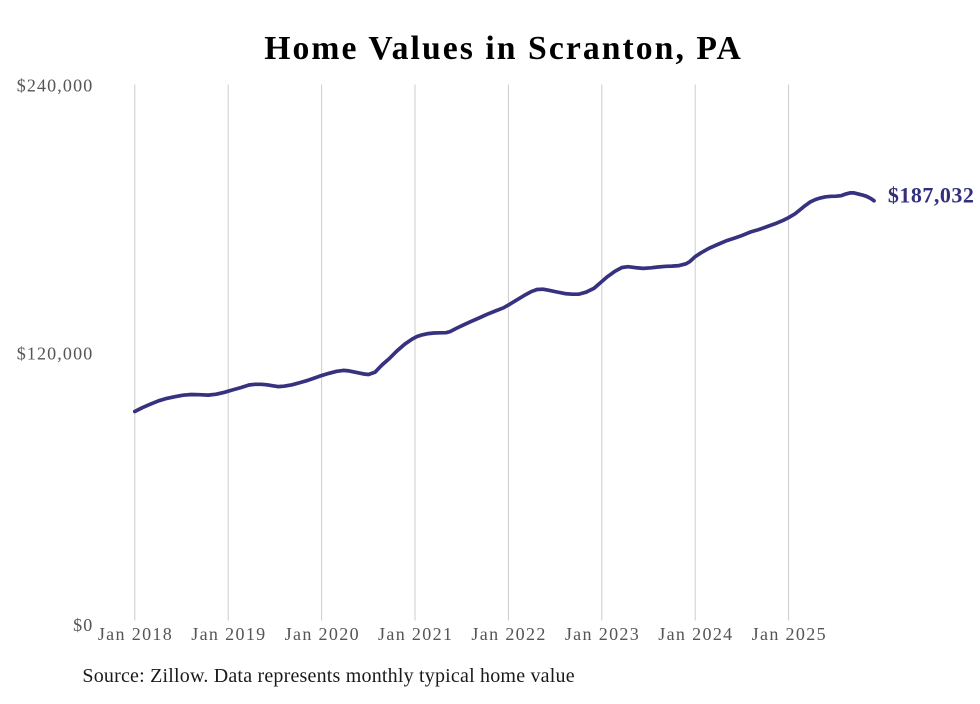 The image size is (980, 704). What do you see at coordinates (135, 634) in the screenshot?
I see `svg-text: Jan 2018` at bounding box center [135, 634].